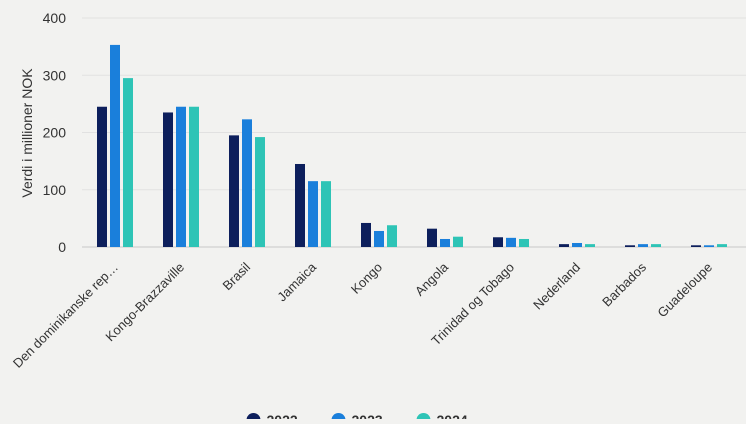 The image size is (746, 424). What do you see at coordinates (55, 18) in the screenshot?
I see `y-tick-label: 400` at bounding box center [55, 18].